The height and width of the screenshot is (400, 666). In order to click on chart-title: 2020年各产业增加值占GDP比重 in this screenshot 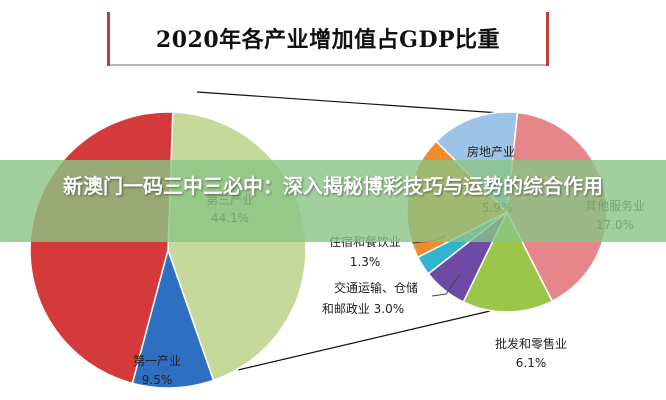, I will do `click(328, 40)`.